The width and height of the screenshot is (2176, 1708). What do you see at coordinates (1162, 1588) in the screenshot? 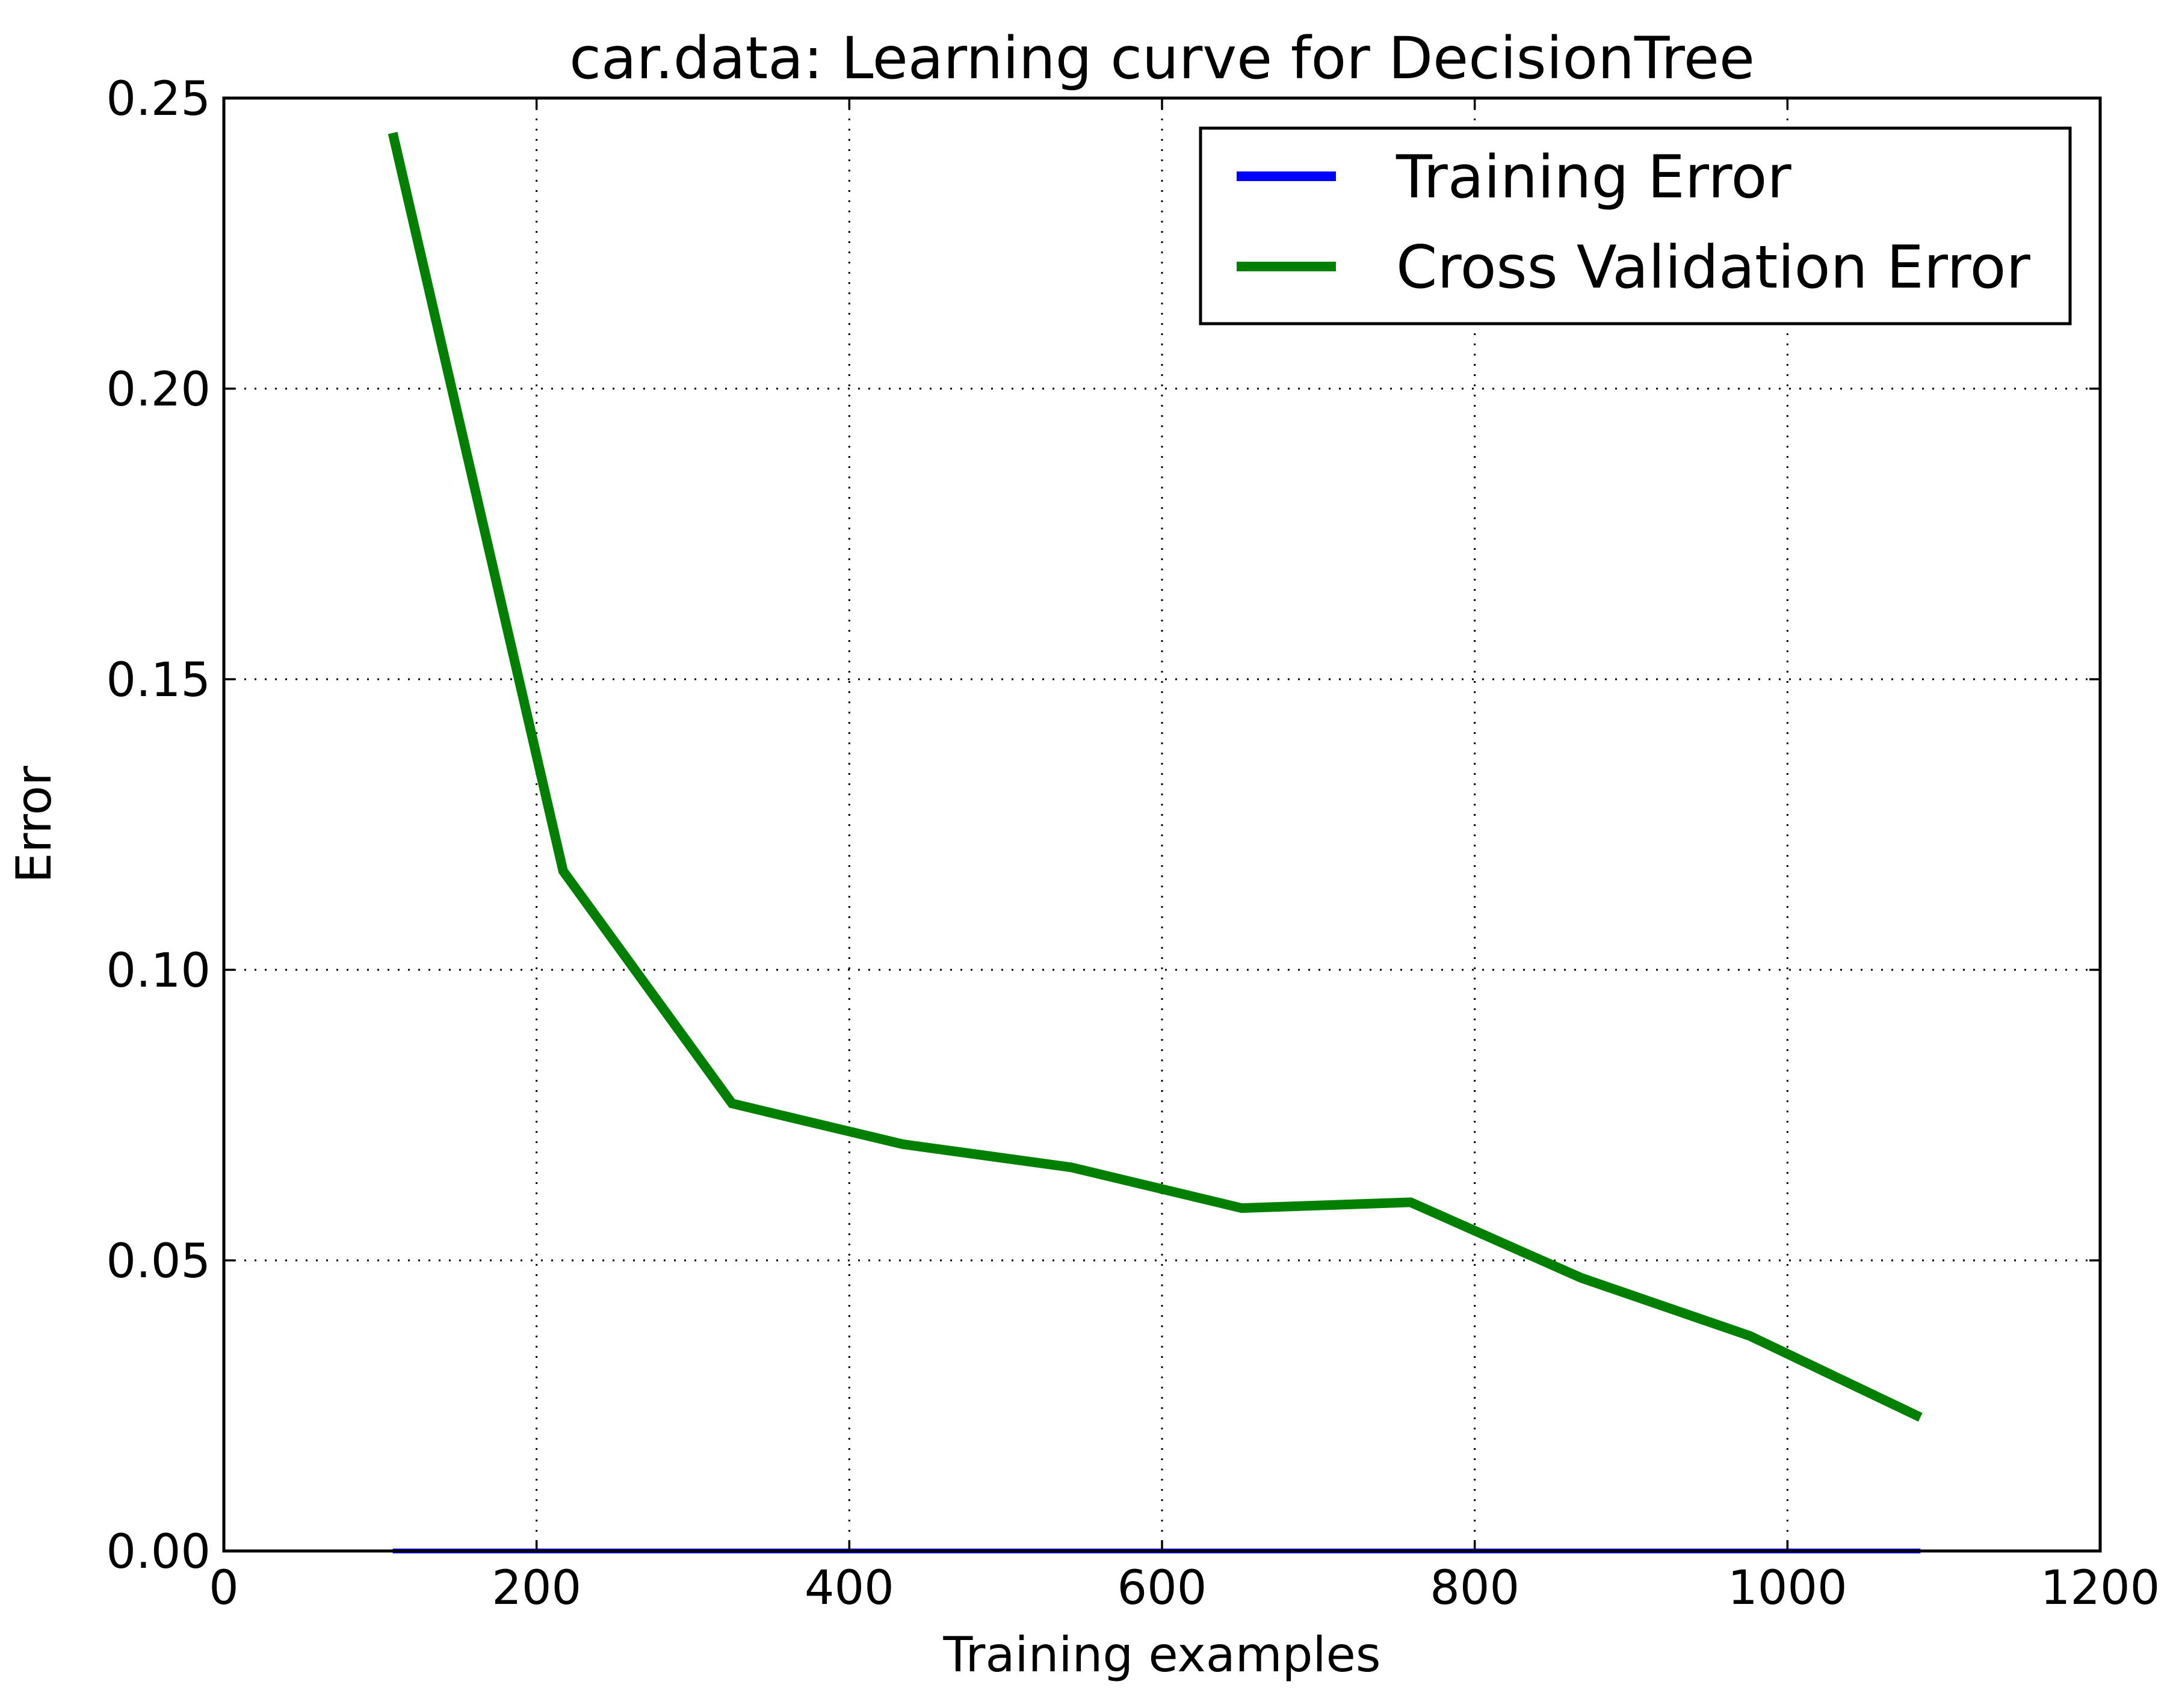
I see `x-tick-label: 600` at bounding box center [1162, 1588].